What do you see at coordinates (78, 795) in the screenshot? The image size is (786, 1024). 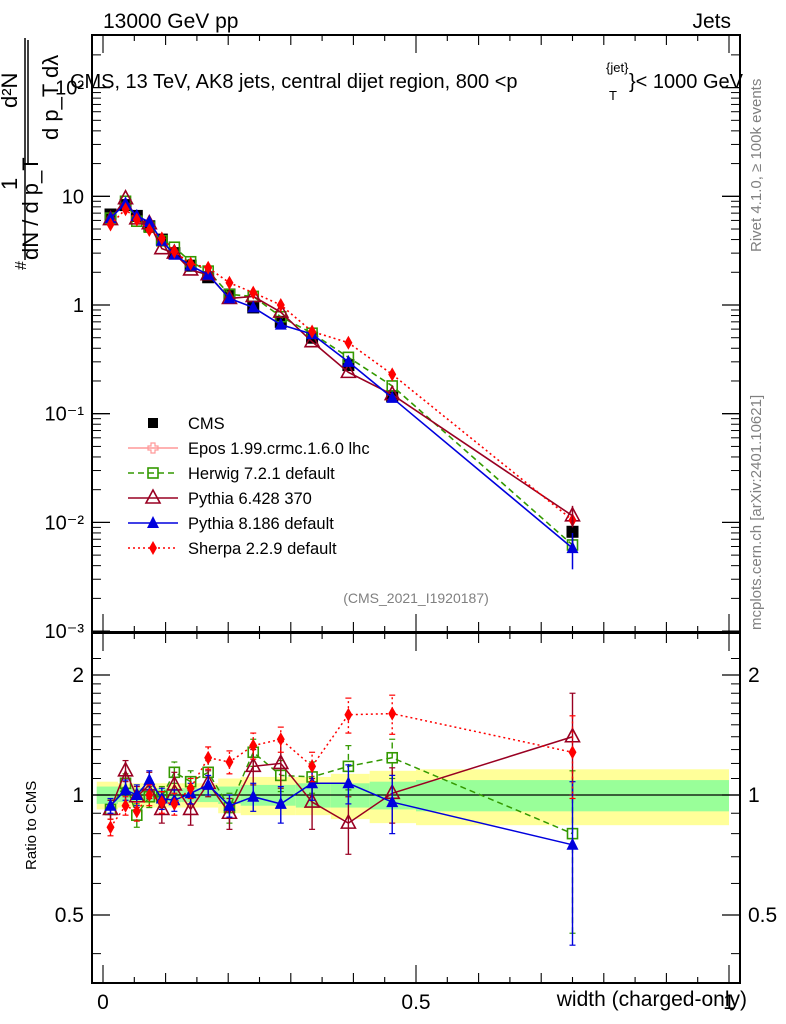 I see `ratio-y-tick-label: 1` at bounding box center [78, 795].